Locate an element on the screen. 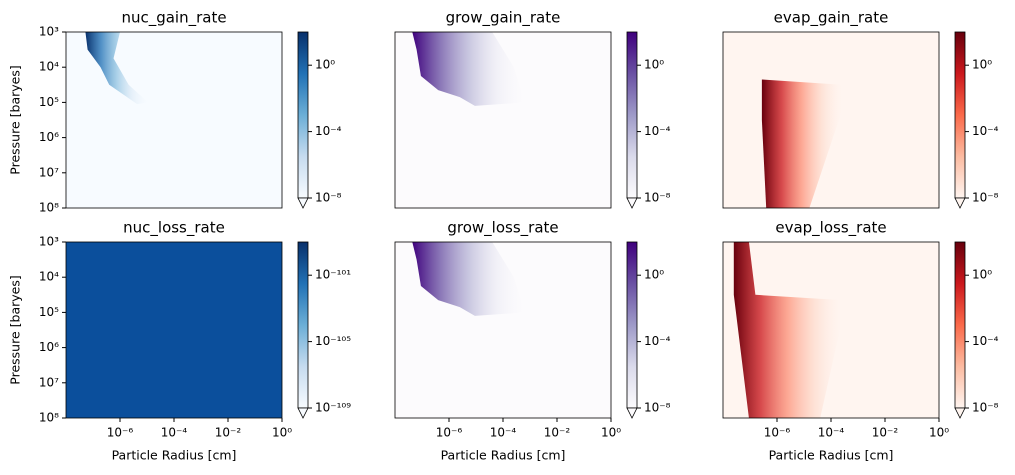  colorbar-tick-label: 10⁻¹⁰⁵ is located at coordinates (333, 341).